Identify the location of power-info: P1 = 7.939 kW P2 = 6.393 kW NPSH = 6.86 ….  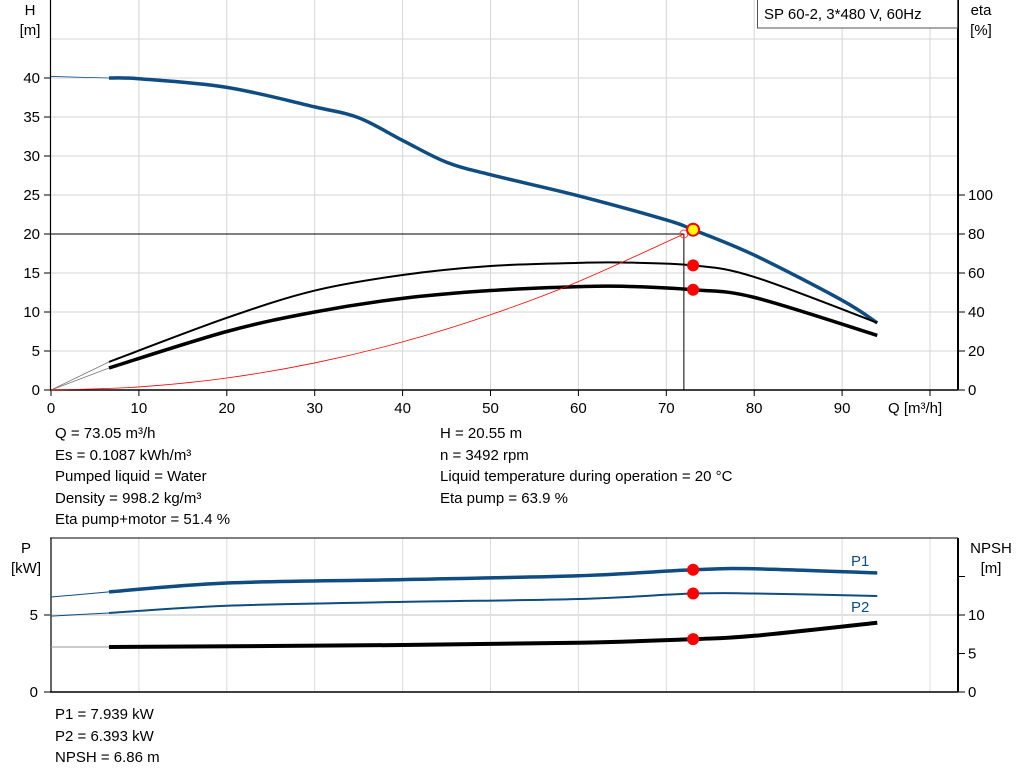
(107, 736).